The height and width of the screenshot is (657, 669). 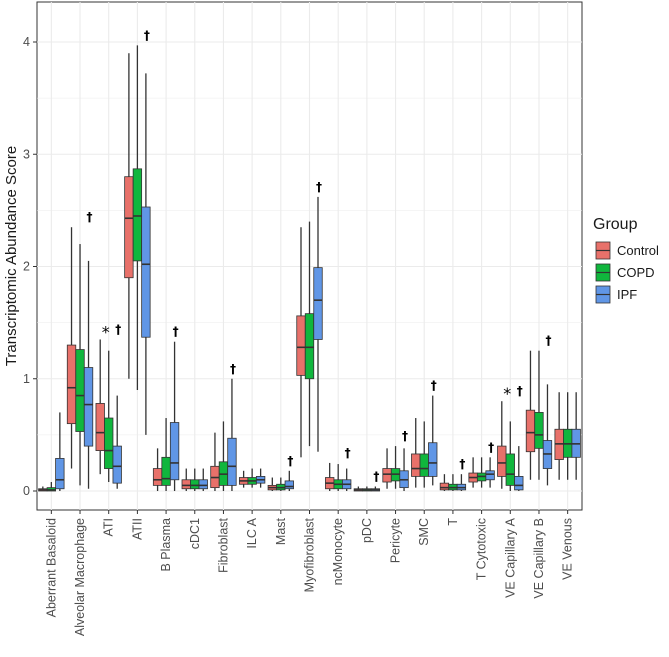 I want to click on x-tick-label: cDC1, so click(x=195, y=533).